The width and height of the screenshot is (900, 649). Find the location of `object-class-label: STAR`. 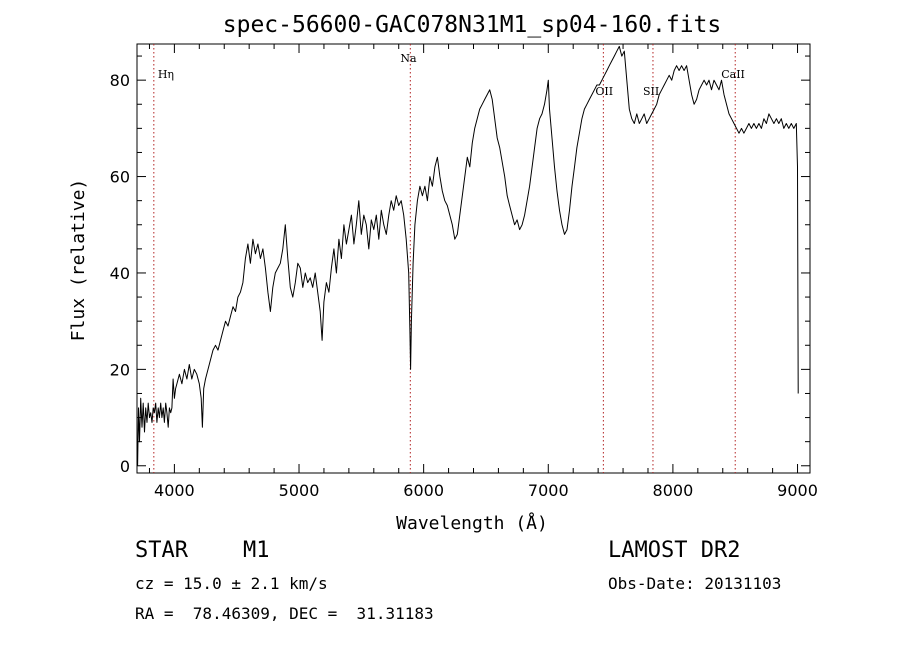

object-class-label: STAR is located at coordinates (161, 550).